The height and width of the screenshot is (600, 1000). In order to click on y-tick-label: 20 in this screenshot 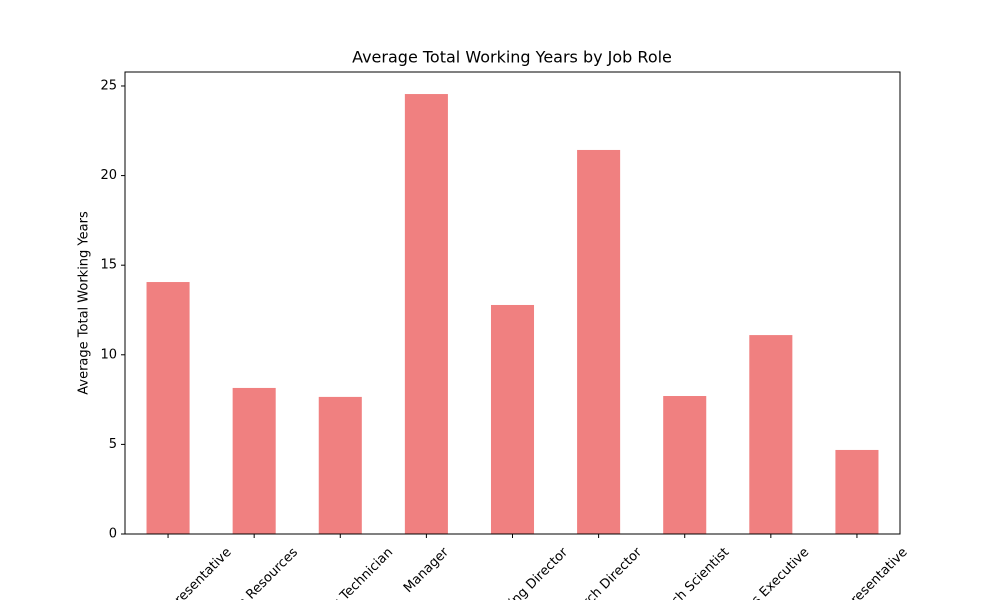, I will do `click(108, 175)`.